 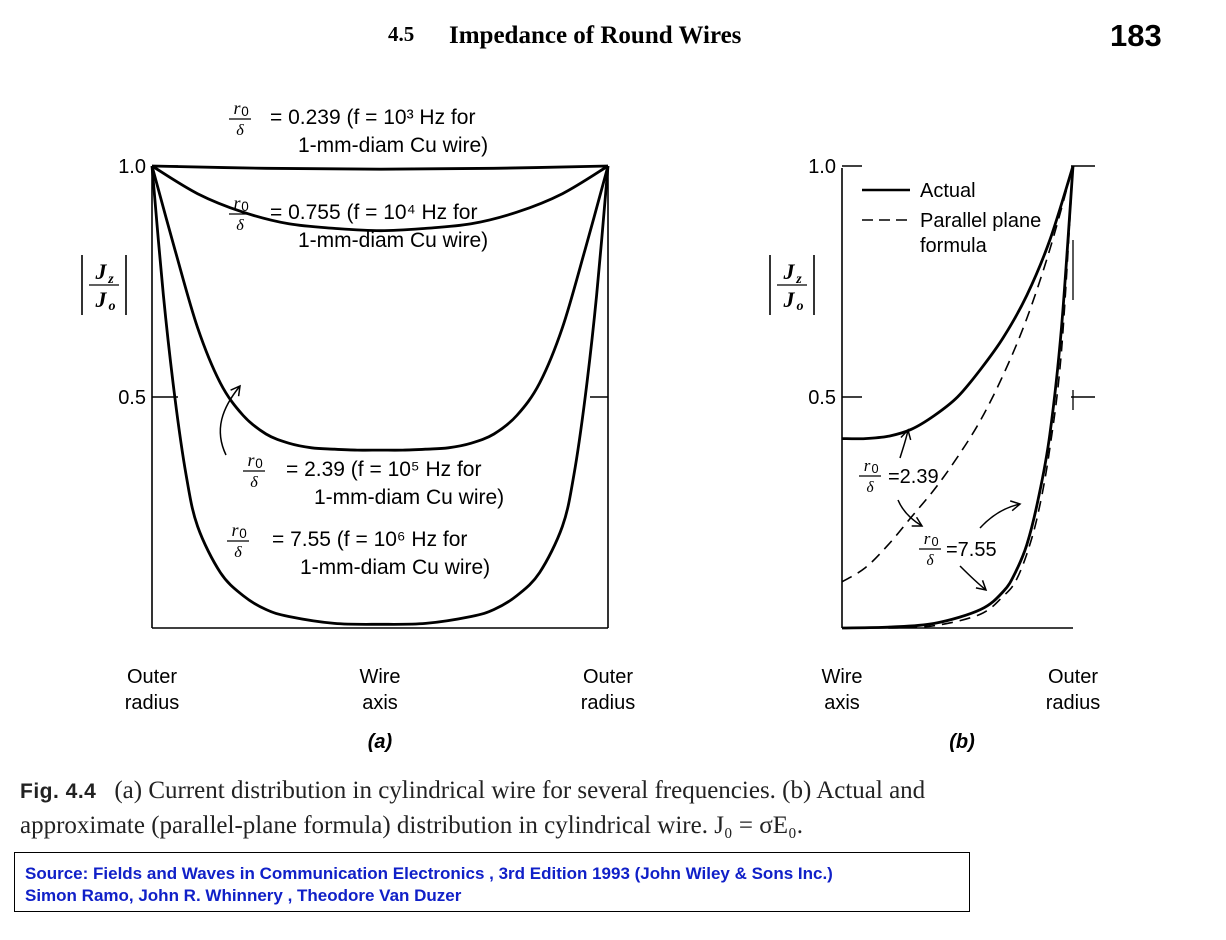 What do you see at coordinates (822, 167) in the screenshot?
I see `ytick-b-label-0: 1.0` at bounding box center [822, 167].